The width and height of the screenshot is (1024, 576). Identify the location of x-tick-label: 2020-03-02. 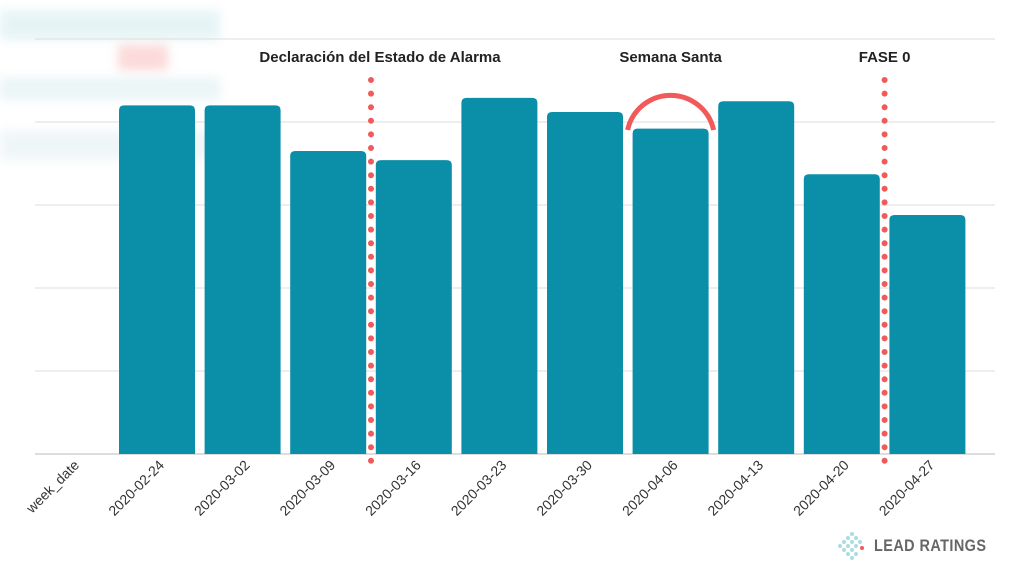
(222, 488).